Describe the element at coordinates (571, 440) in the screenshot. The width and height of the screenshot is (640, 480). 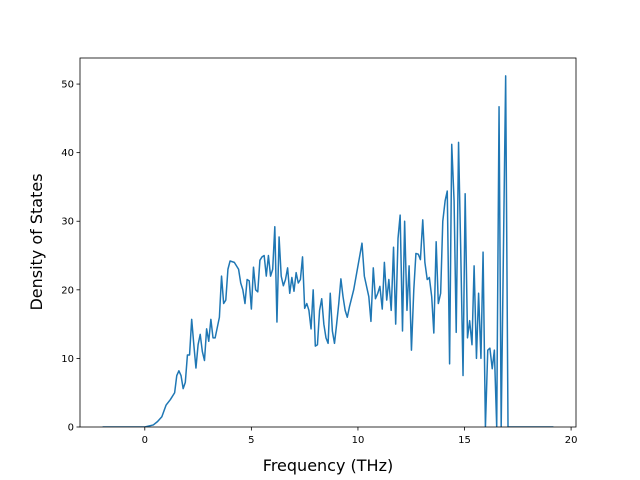
I see `x-tick-label: 20` at that location.